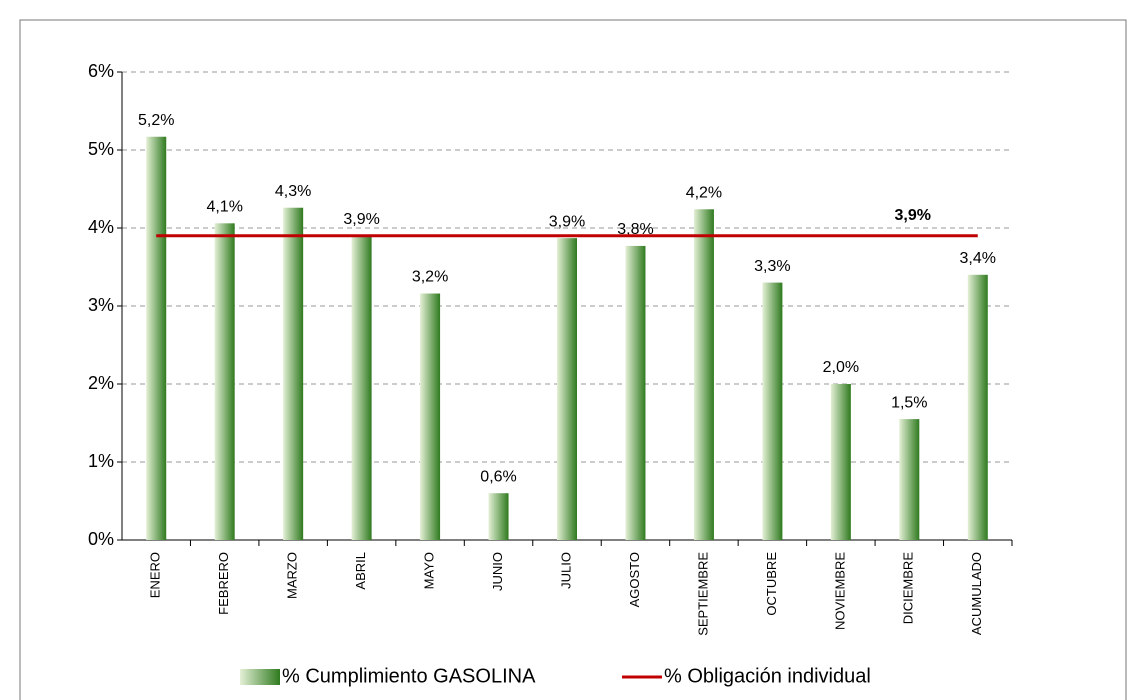 This screenshot has height=700, width=1133. What do you see at coordinates (976, 593) in the screenshot?
I see `x-tick-label: ACUMULADO` at bounding box center [976, 593].